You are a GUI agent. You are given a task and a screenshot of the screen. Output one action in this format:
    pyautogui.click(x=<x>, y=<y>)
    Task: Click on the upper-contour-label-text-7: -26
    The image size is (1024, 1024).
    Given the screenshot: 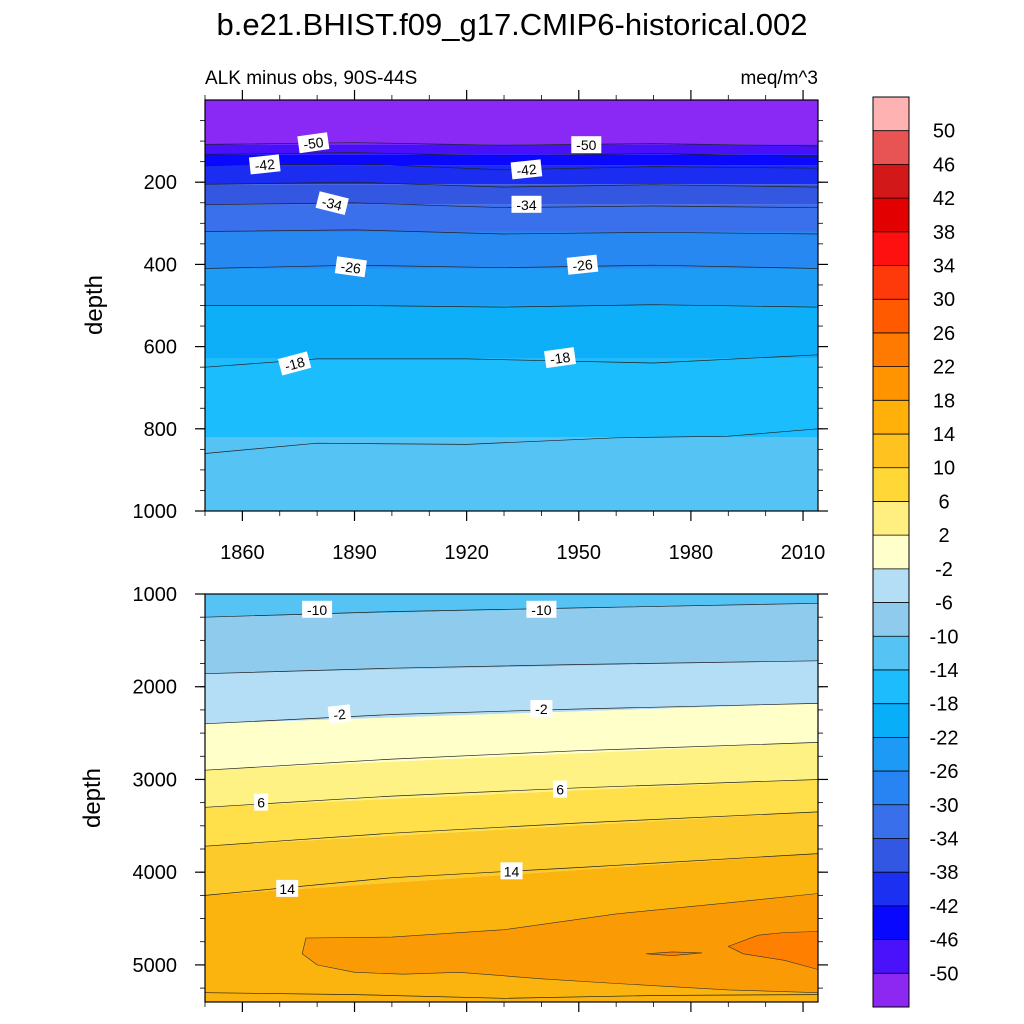 What is the action you would take?
    pyautogui.click(x=583, y=265)
    